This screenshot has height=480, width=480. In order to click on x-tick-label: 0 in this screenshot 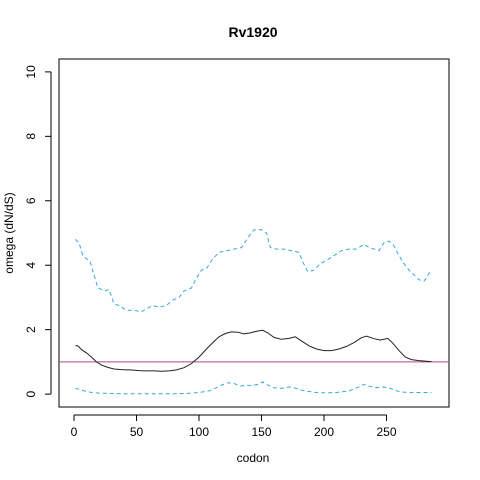, I will do `click(74, 432)`.